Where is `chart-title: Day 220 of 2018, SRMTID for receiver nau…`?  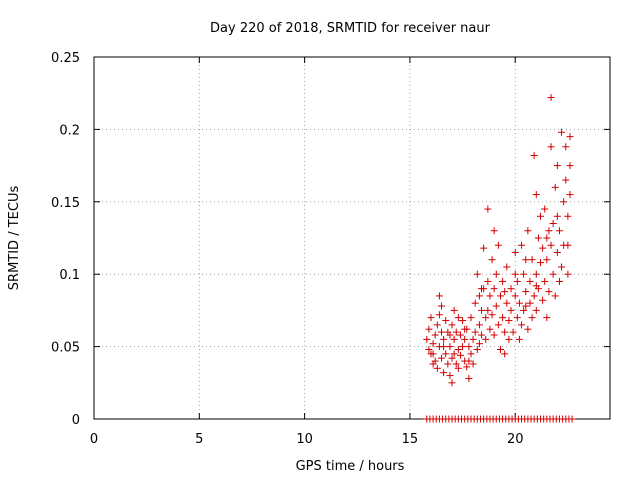
chart-title: Day 220 of 2018, SRMTID for receiver nau… is located at coordinates (350, 28).